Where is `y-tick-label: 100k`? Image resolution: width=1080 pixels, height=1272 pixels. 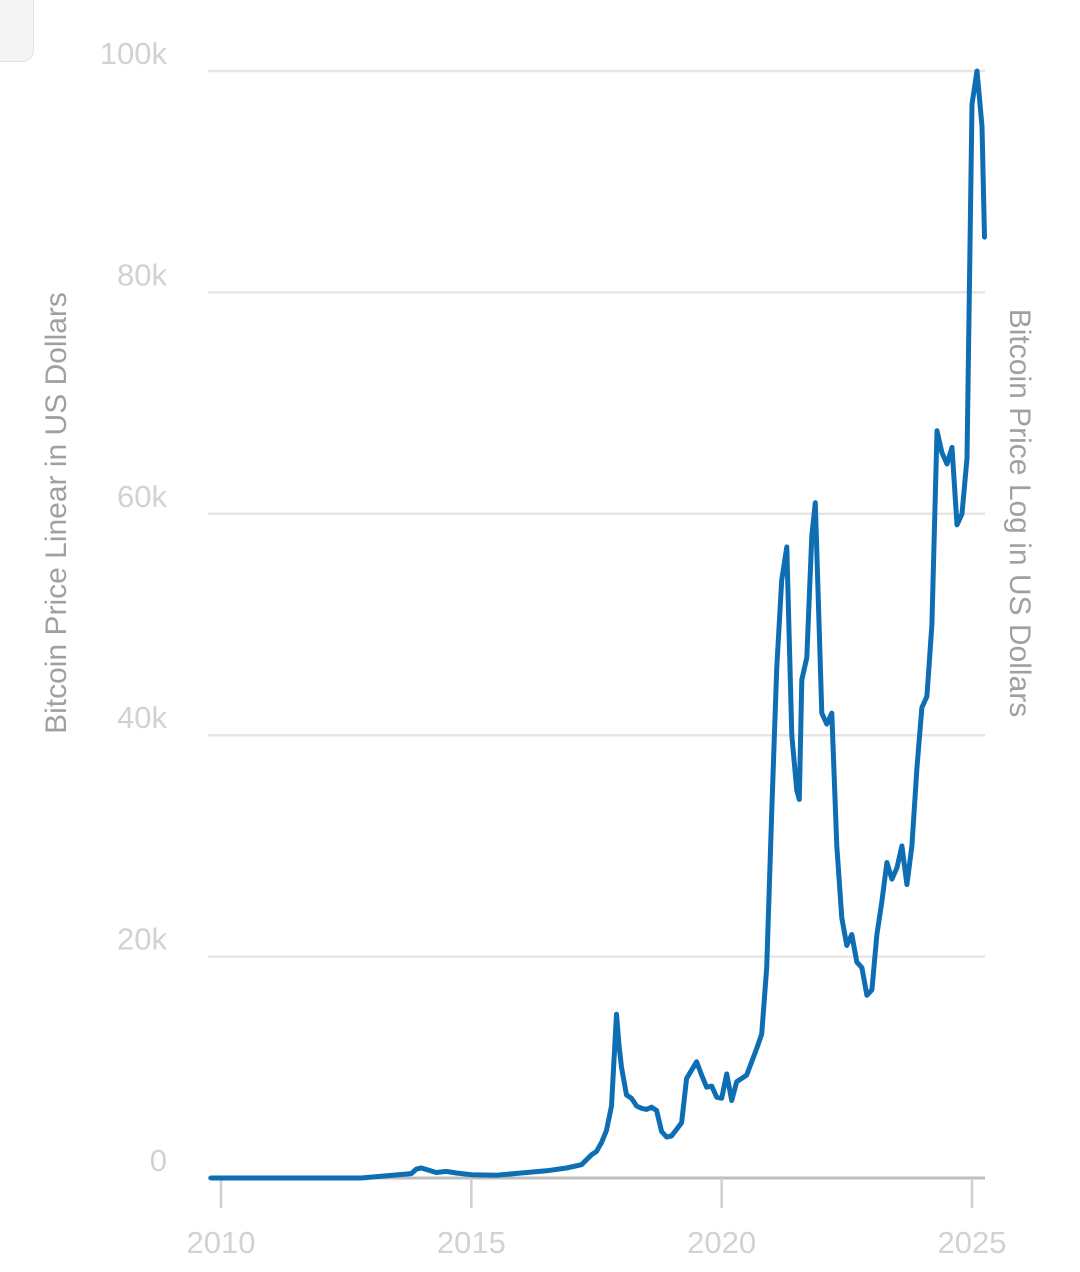 y-tick-label: 100k is located at coordinates (134, 53).